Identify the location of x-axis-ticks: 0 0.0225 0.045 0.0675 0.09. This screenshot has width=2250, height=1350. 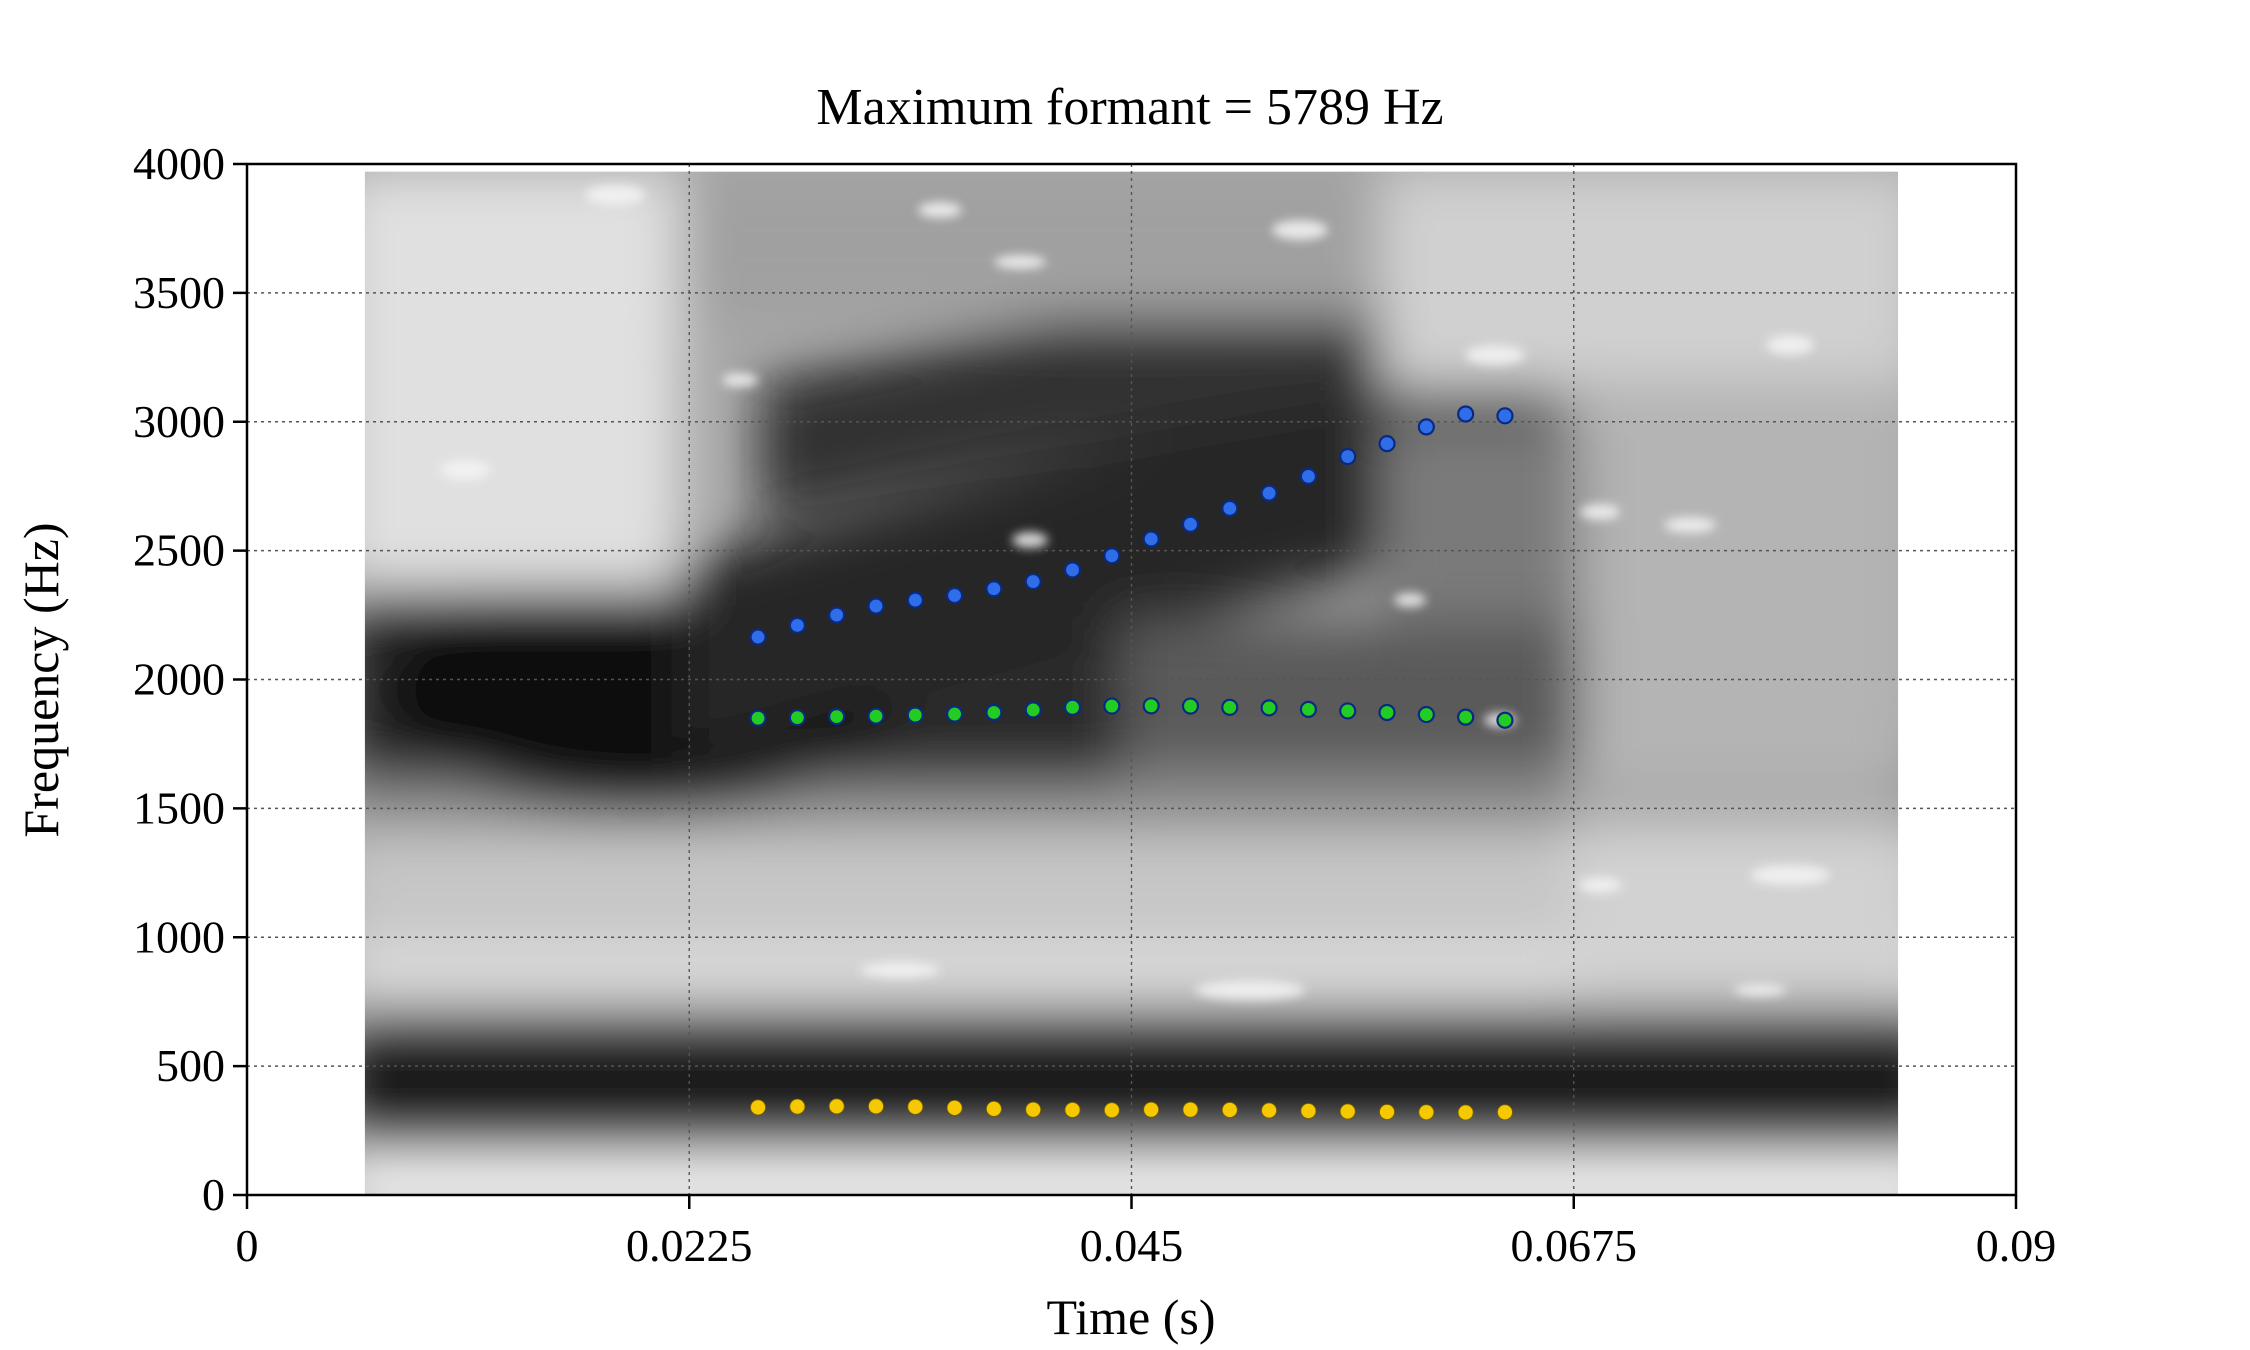
(1146, 1233).